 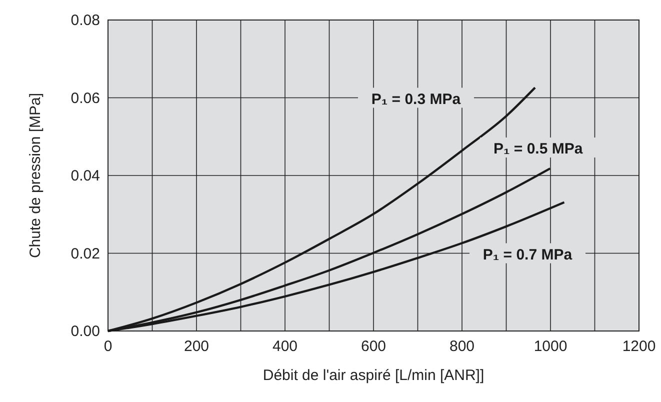 I want to click on x-tick-label: 0, so click(x=108, y=346).